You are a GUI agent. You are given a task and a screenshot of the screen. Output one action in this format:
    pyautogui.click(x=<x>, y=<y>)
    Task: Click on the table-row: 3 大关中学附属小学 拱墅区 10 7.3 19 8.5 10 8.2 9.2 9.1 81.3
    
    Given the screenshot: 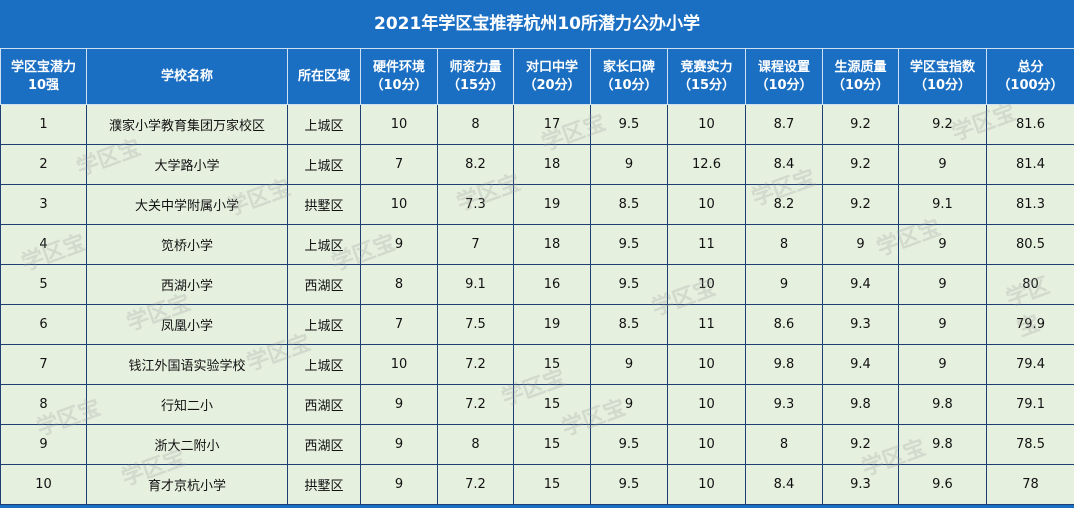 What is the action you would take?
    pyautogui.click(x=537, y=204)
    